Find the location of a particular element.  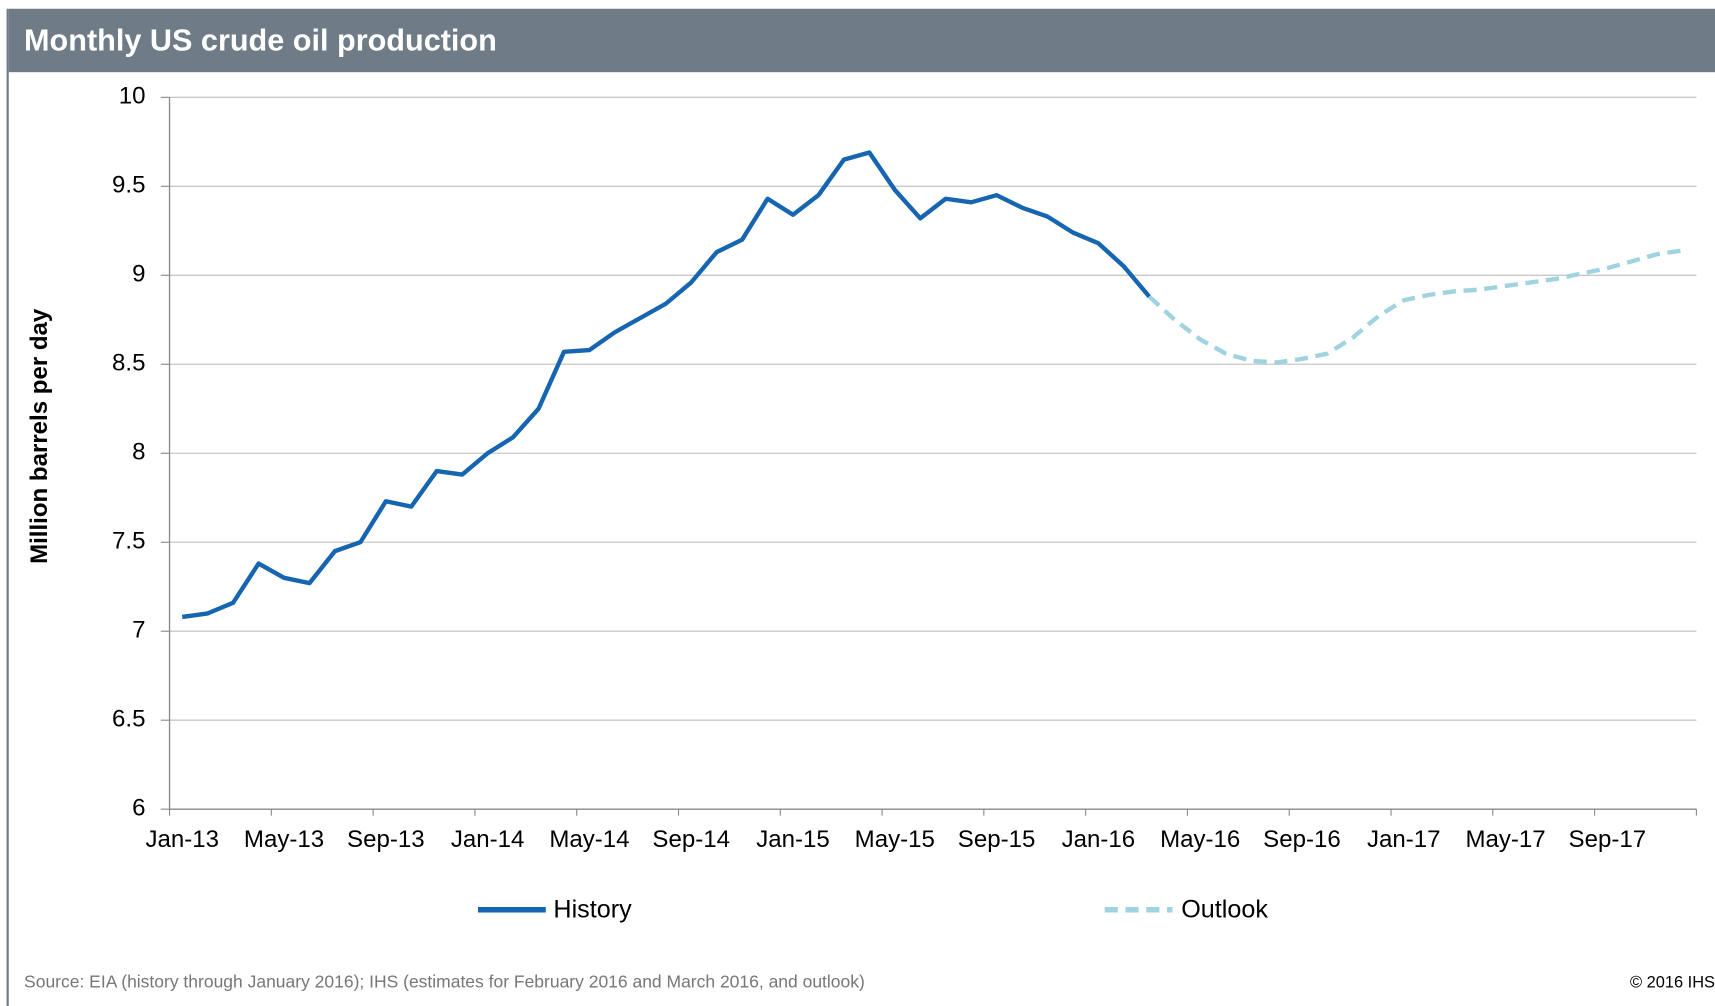

x-tick-label: Jan-14 is located at coordinates (488, 839).